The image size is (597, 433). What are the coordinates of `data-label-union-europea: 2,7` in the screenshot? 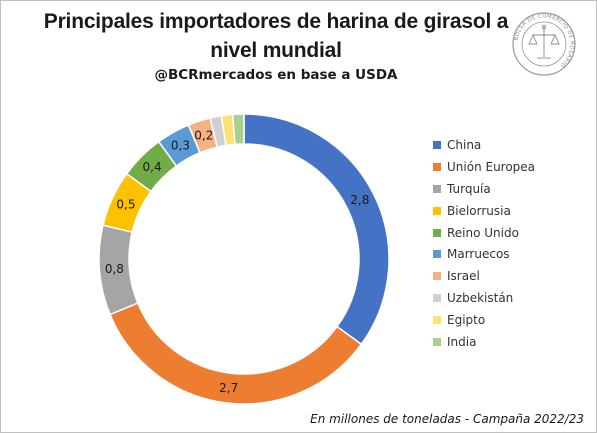 It's located at (228, 388).